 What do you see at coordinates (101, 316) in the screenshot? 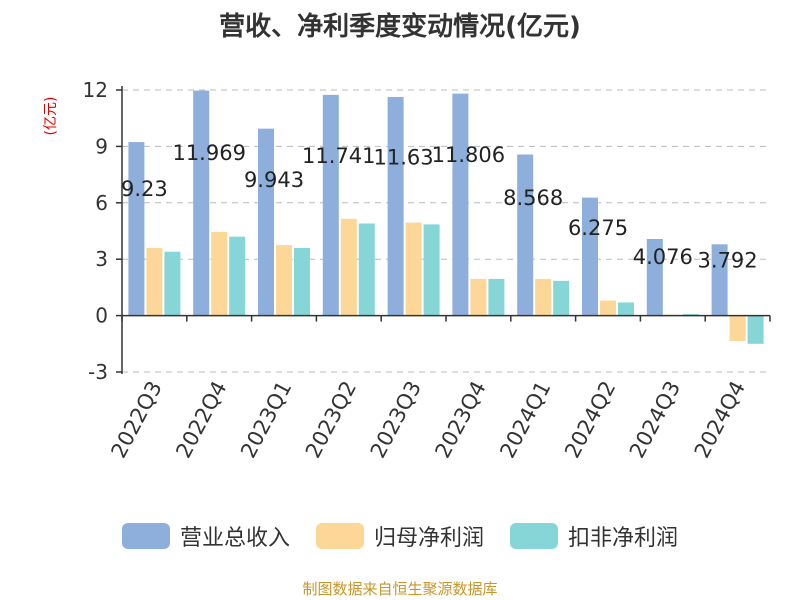
I see `y-tick-label: 0` at bounding box center [101, 316].